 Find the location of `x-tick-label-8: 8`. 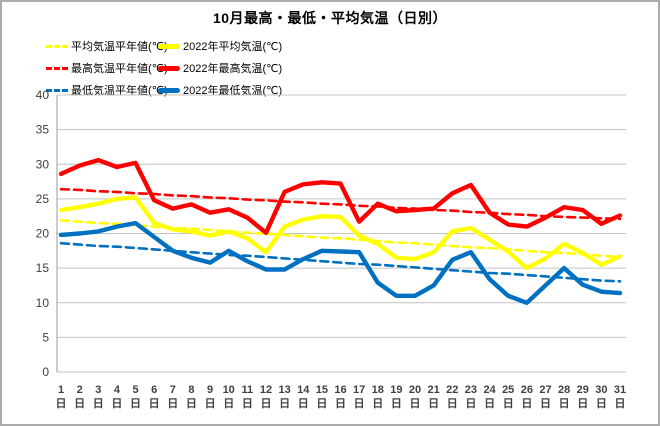

x-tick-label-8: 8 is located at coordinates (191, 390).